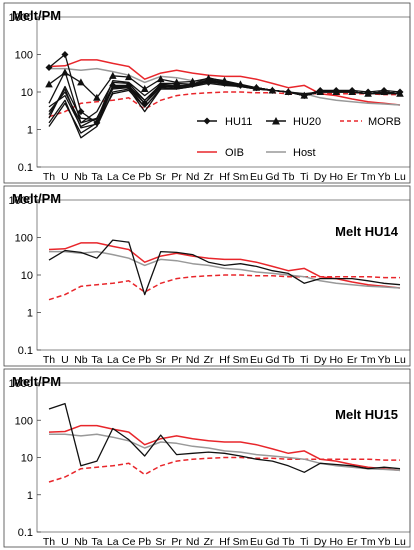  I want to click on legend-hu20-label: HU20, so click(307, 122).